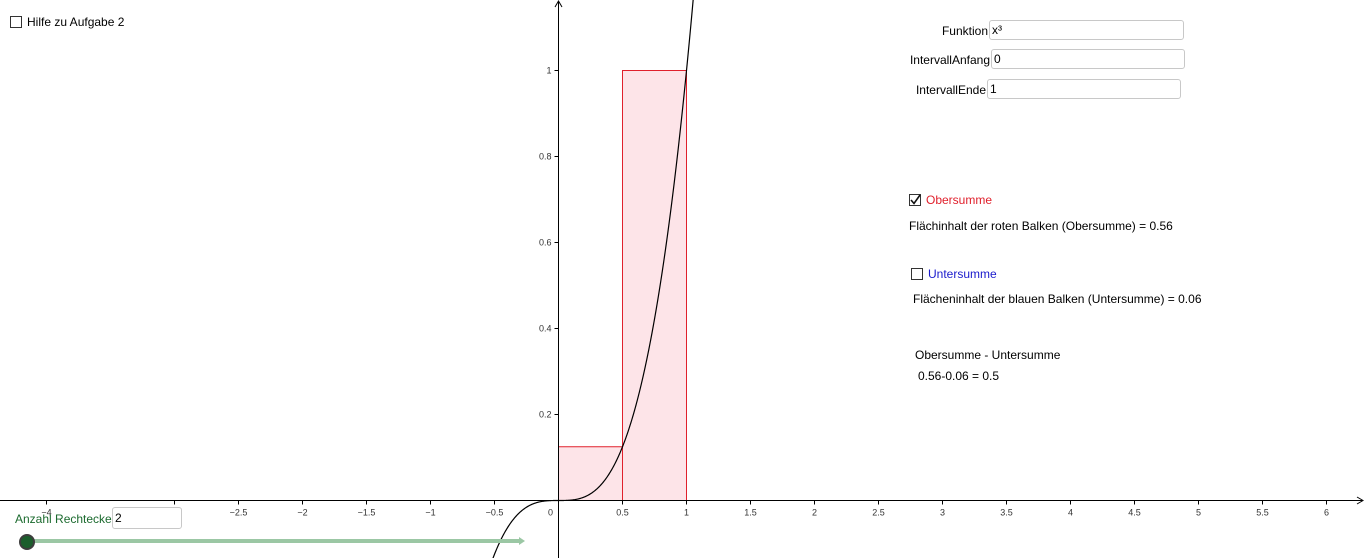 The height and width of the screenshot is (558, 1366). I want to click on x-tick-label: 5, so click(1198, 513).